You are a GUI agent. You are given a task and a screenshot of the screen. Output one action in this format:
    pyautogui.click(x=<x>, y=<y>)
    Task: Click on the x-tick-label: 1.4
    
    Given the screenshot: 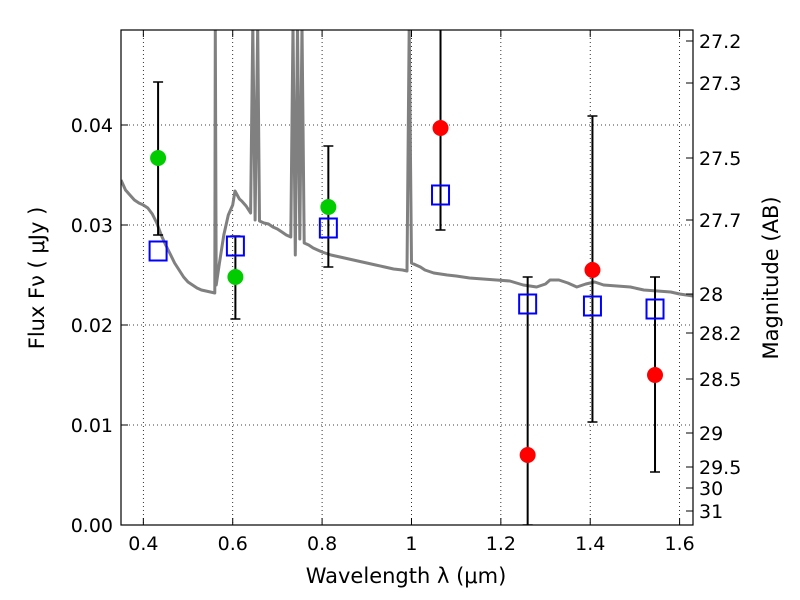 What is the action you would take?
    pyautogui.click(x=590, y=544)
    